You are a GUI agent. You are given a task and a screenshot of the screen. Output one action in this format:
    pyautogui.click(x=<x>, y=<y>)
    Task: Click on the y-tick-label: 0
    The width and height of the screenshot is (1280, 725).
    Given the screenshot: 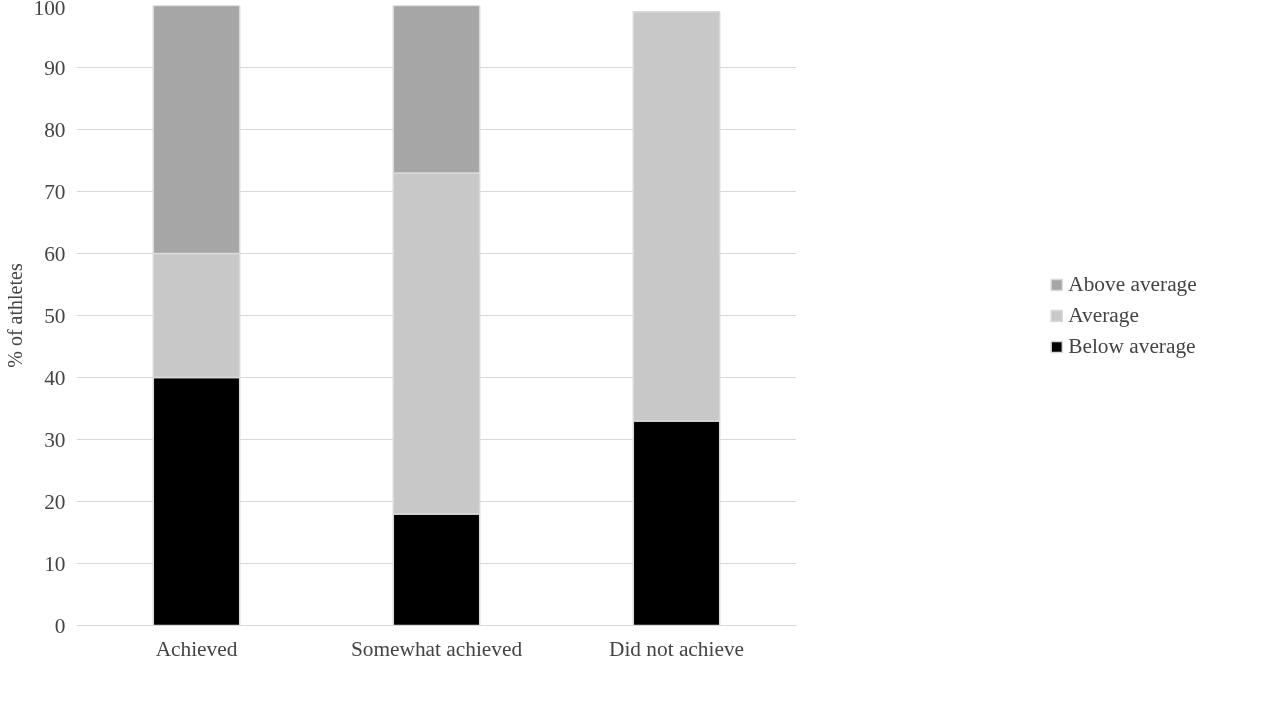 What is the action you would take?
    pyautogui.click(x=60, y=625)
    